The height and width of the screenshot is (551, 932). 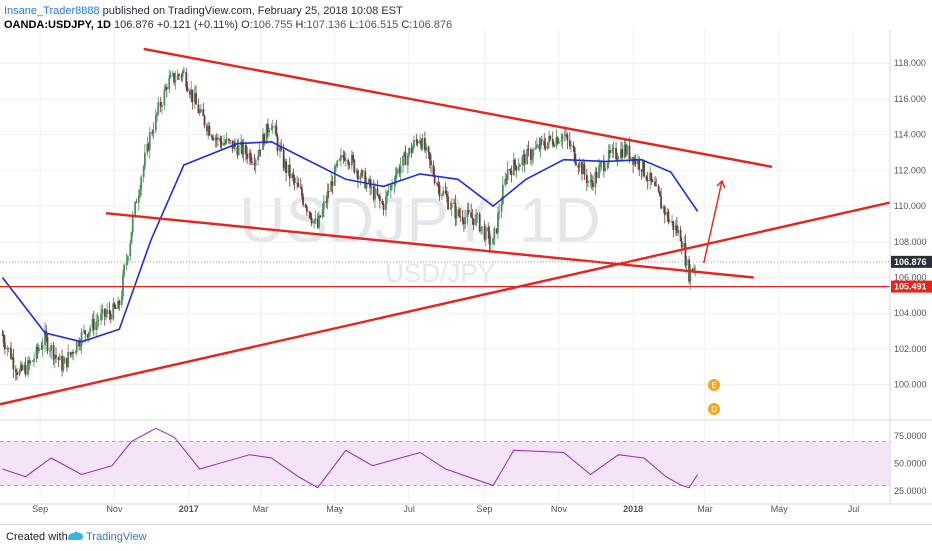 What do you see at coordinates (354, 25) in the screenshot?
I see `low-label: L:` at bounding box center [354, 25].